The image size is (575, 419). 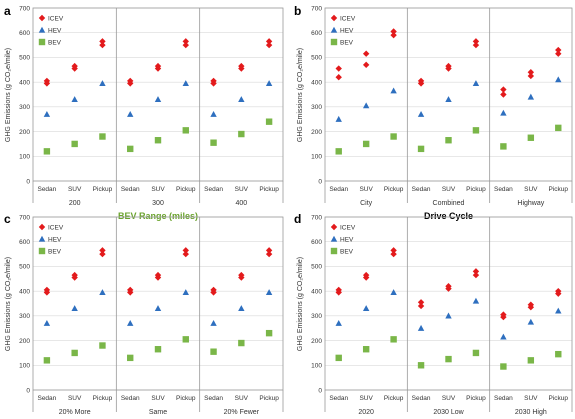 I want to click on legend-marker-bev, so click(x=42, y=42).